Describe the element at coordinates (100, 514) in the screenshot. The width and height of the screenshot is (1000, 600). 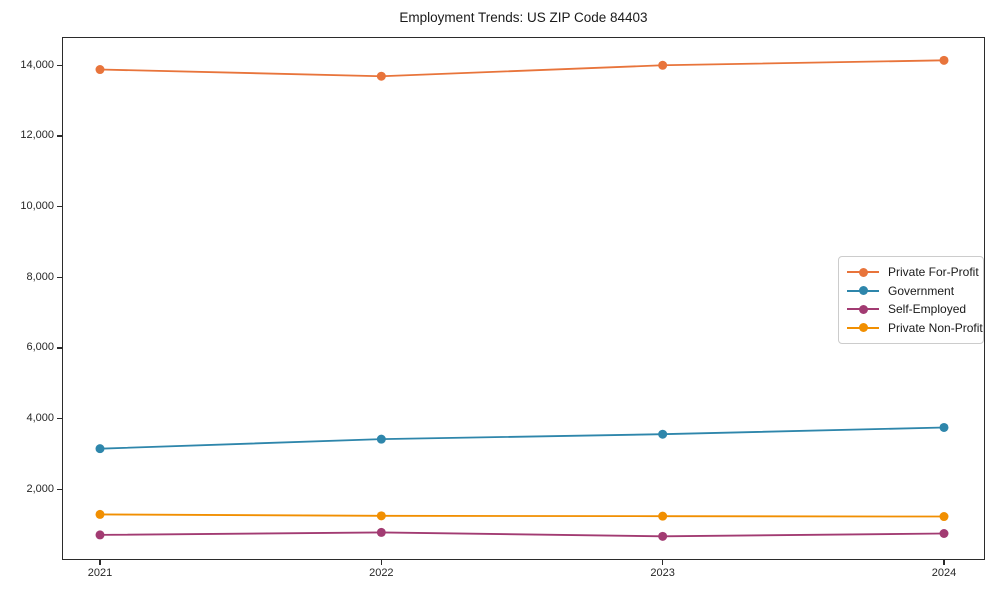
I see `data-point-private-non-profit-2021` at that location.